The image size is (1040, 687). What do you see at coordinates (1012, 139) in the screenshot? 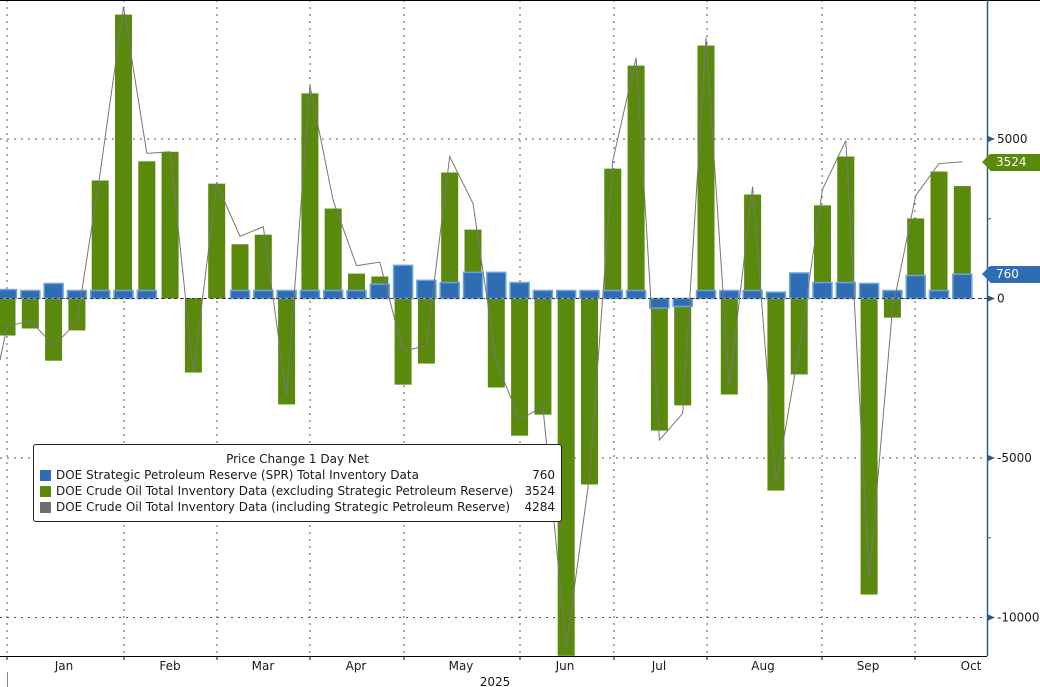
I see `y-tick-label: 5000` at bounding box center [1012, 139].